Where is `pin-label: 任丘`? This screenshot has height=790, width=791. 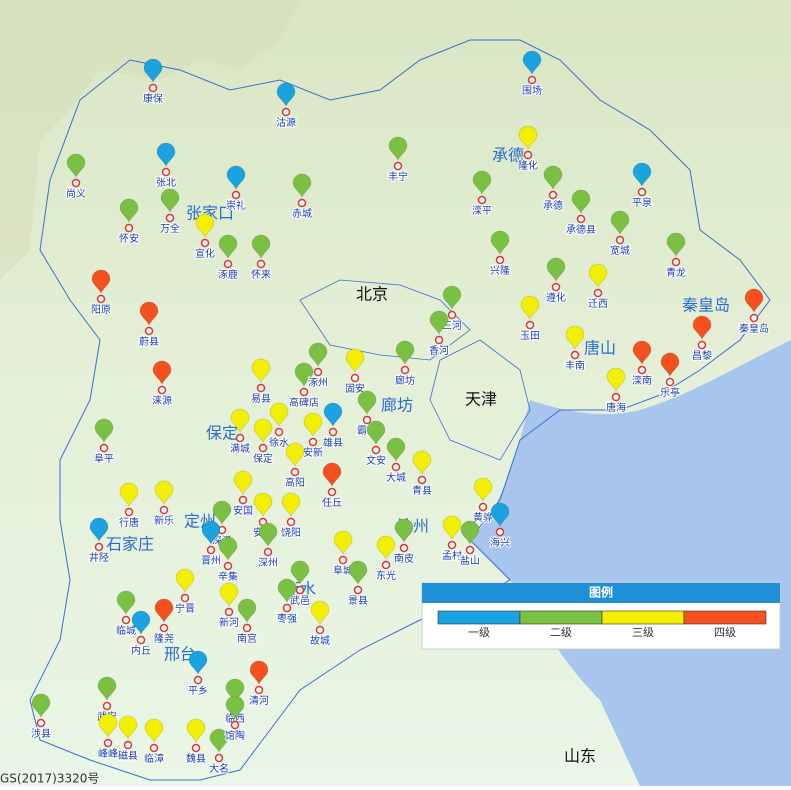
pin-label: 任丘 is located at coordinates (332, 502).